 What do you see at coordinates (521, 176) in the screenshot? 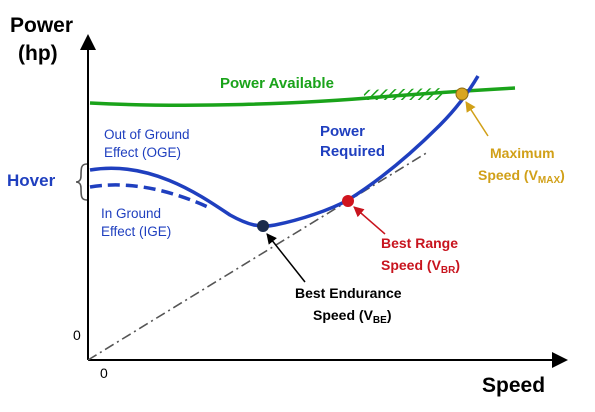
I see `max-speed-label-line2: Speed (VMAX)` at bounding box center [521, 176].